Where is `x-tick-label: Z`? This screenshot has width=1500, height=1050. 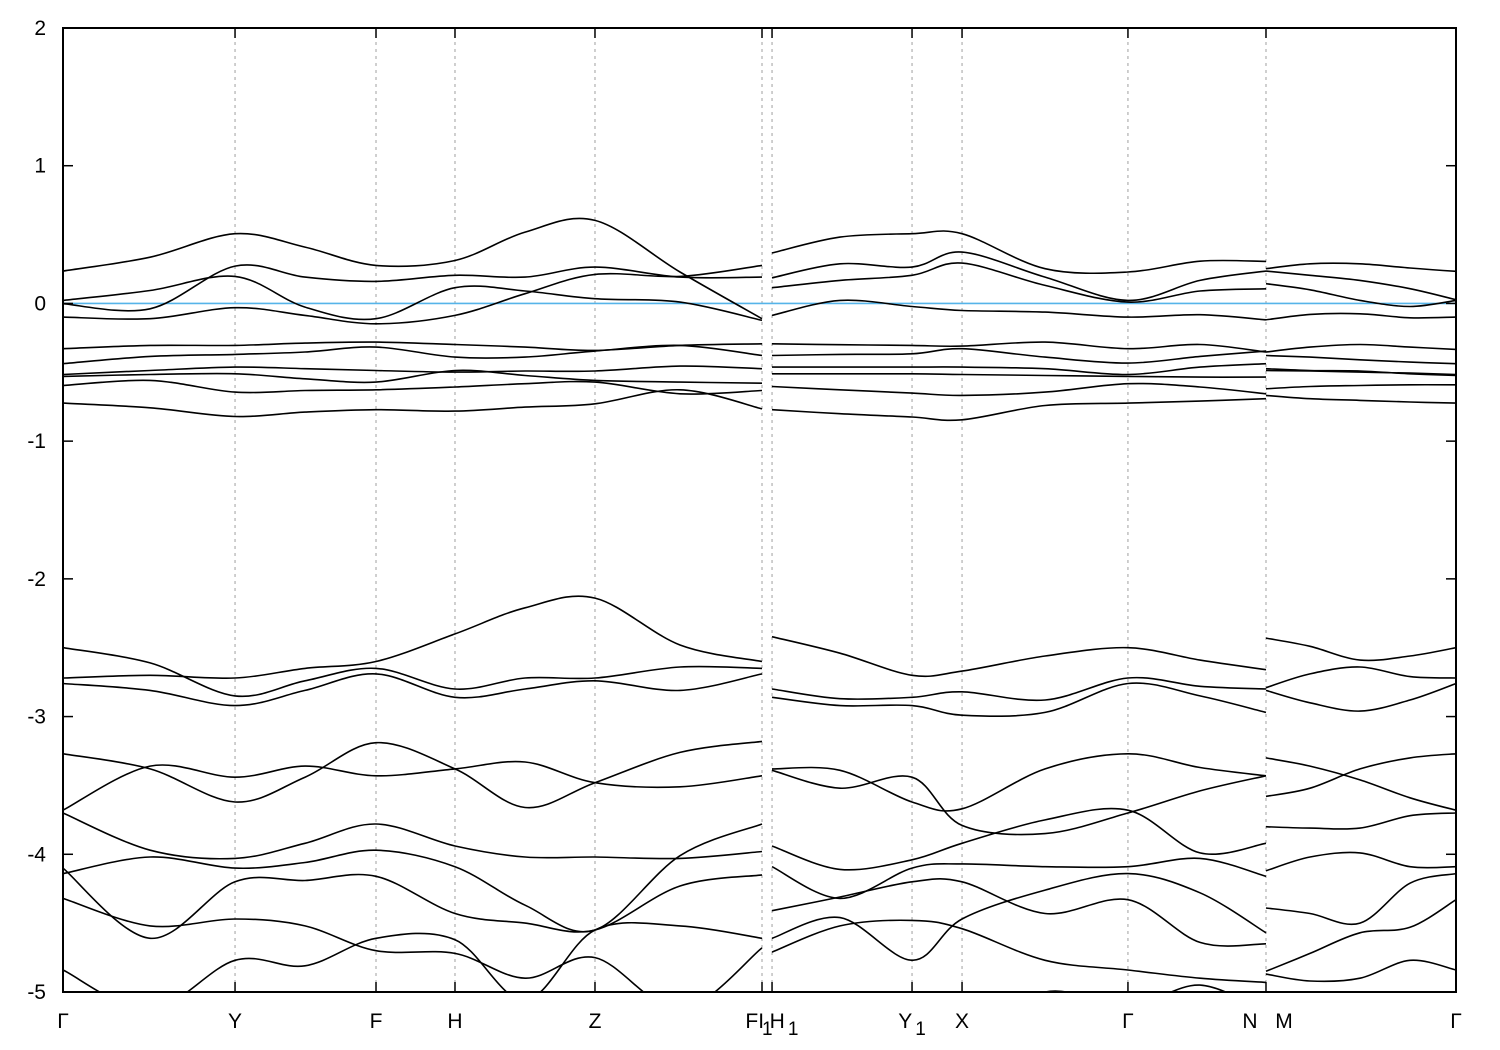 x-tick-label: Z is located at coordinates (595, 1021).